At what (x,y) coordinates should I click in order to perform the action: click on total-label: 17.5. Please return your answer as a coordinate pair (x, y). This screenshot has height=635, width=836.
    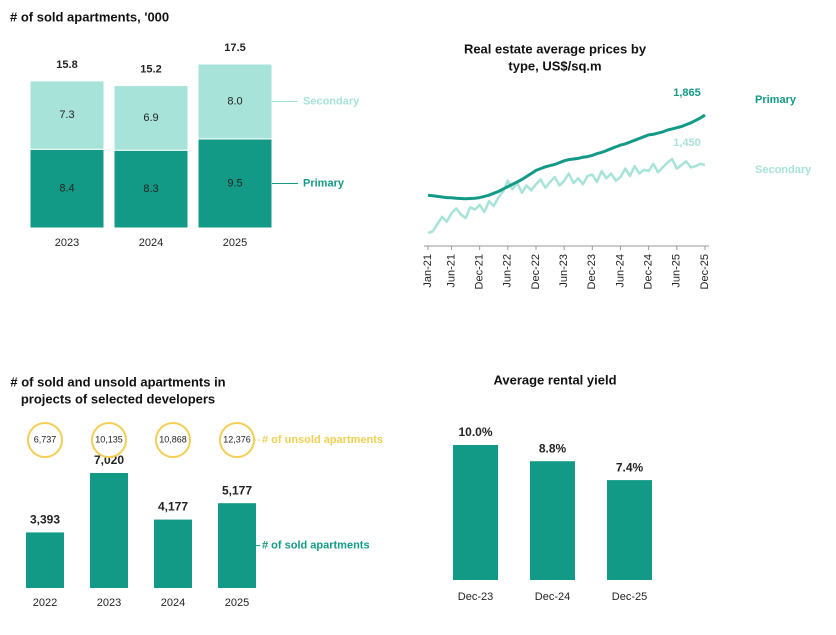
    Looking at the image, I should click on (234, 48).